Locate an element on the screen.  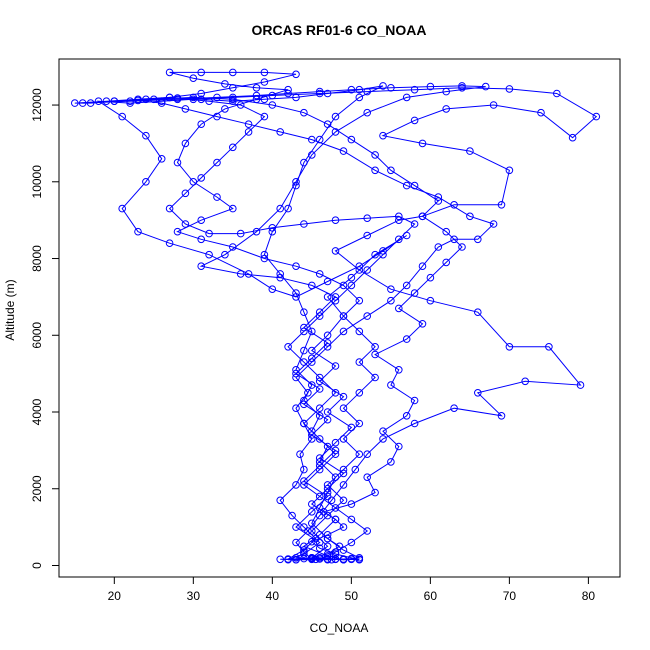
x-tick-label: 60 is located at coordinates (431, 596).